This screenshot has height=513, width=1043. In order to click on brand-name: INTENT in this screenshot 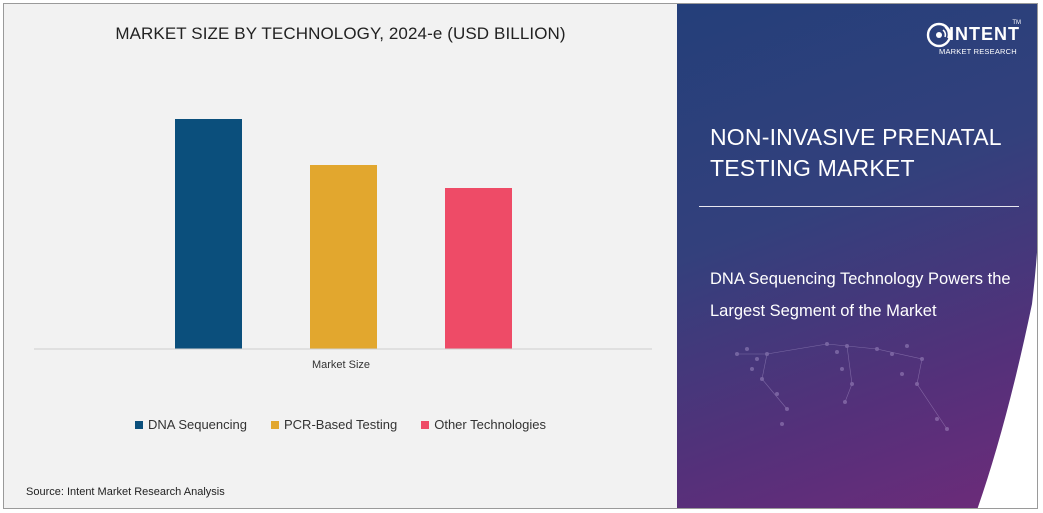, I will do `click(984, 34)`.